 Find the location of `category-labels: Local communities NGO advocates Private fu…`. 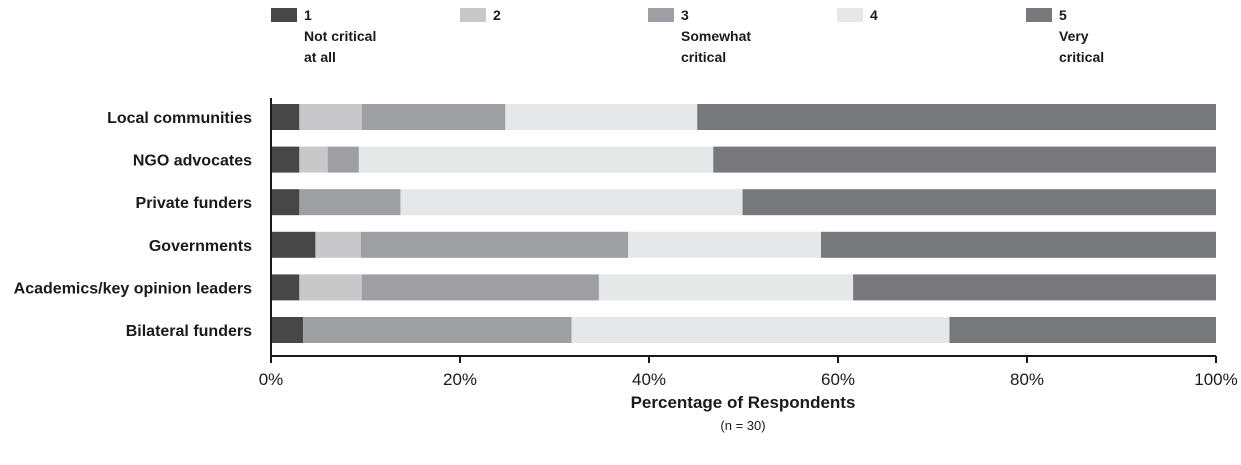

category-labels: Local communities NGO advocates Private fu… is located at coordinates (133, 225).